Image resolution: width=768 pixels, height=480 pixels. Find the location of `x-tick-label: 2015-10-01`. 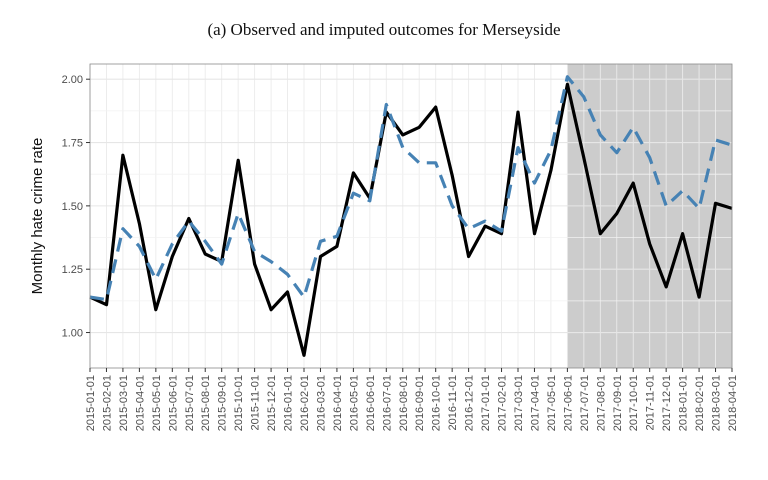

x-tick-label: 2015-10-01 is located at coordinates (239, 403).